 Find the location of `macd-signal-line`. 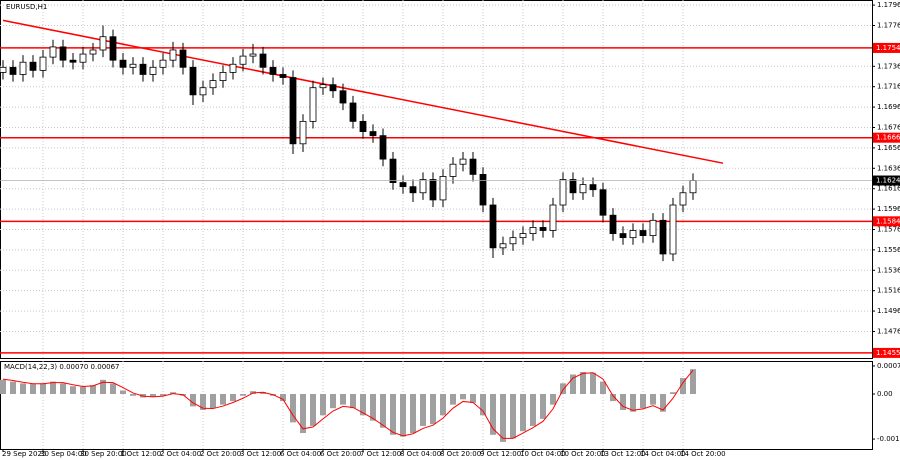

macd-signal-line is located at coordinates (348, 404).